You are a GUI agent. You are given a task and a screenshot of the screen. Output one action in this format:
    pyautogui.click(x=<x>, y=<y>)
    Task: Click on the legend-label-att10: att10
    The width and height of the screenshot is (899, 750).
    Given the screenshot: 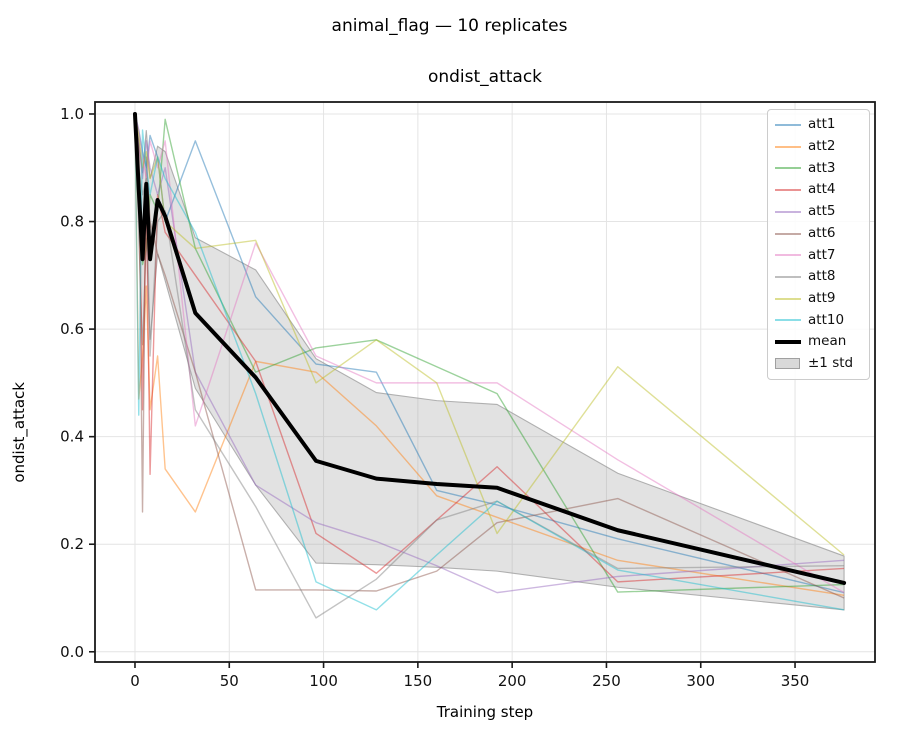 What is the action you would take?
    pyautogui.click(x=826, y=319)
    